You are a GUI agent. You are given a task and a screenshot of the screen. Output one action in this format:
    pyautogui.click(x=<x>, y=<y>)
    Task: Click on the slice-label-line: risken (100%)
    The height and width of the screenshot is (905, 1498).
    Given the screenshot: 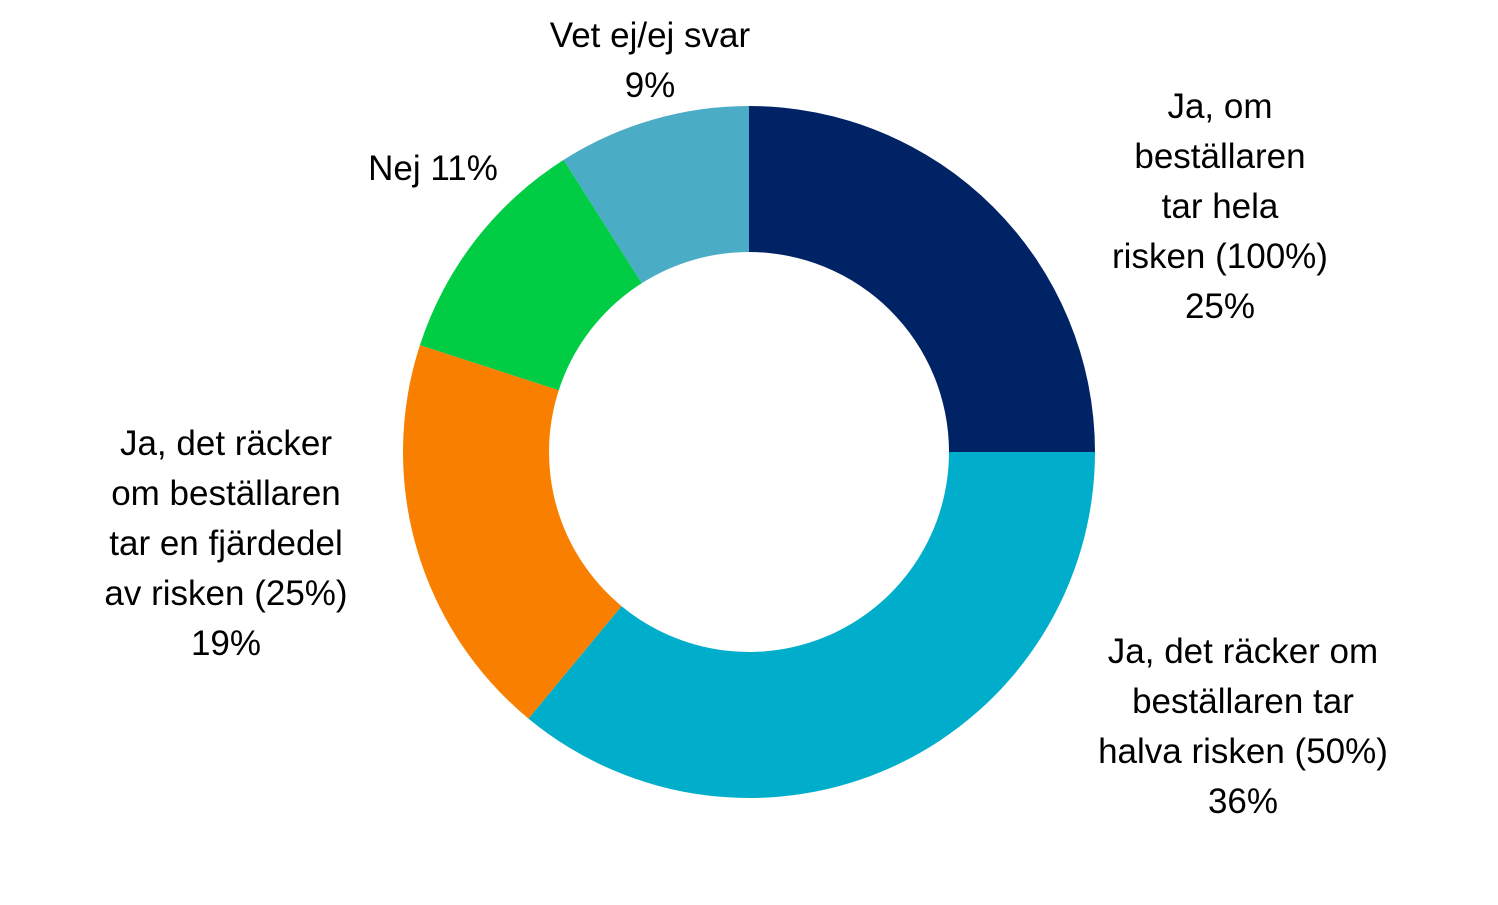 What is the action you would take?
    pyautogui.click(x=1220, y=256)
    